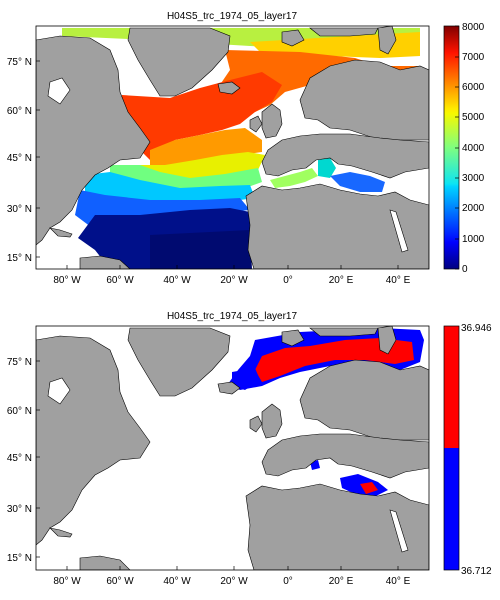  I want to click on bottom-colorbar-tick: 36.712, so click(476, 571).